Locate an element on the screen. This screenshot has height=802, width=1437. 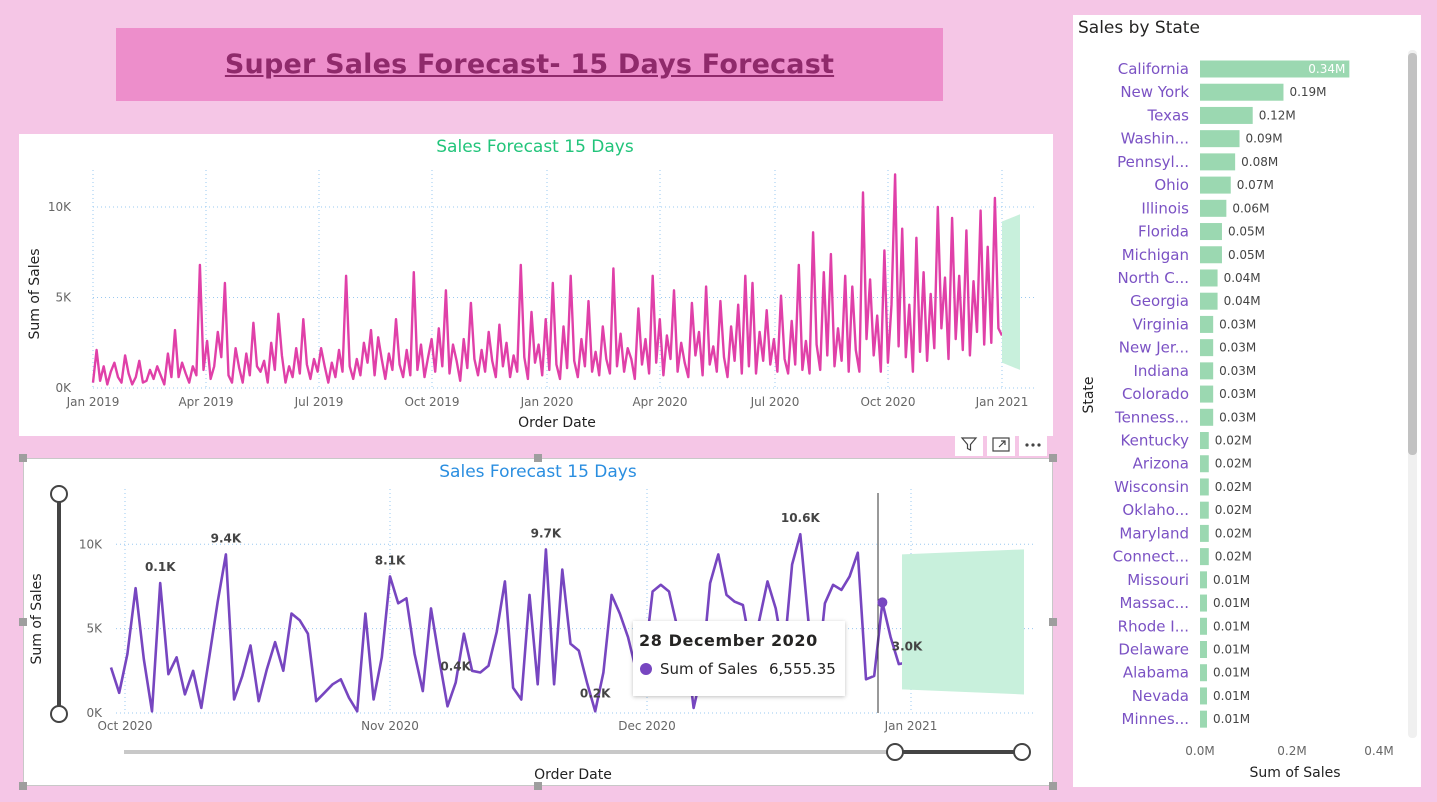
bar-value-label: 0.07M is located at coordinates (1255, 185).